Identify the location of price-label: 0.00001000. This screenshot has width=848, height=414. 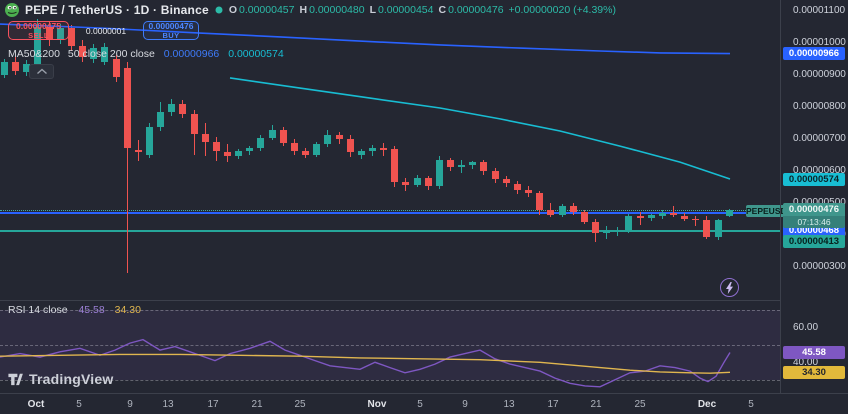
(819, 43).